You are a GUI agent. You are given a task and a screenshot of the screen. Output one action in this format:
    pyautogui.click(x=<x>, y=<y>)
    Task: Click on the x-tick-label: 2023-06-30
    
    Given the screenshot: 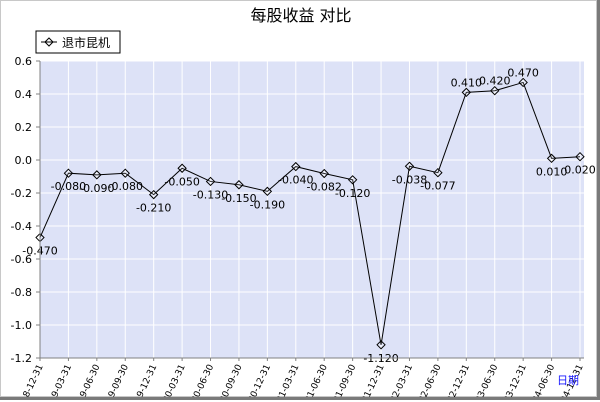 What is the action you would take?
    pyautogui.click(x=484, y=380)
    